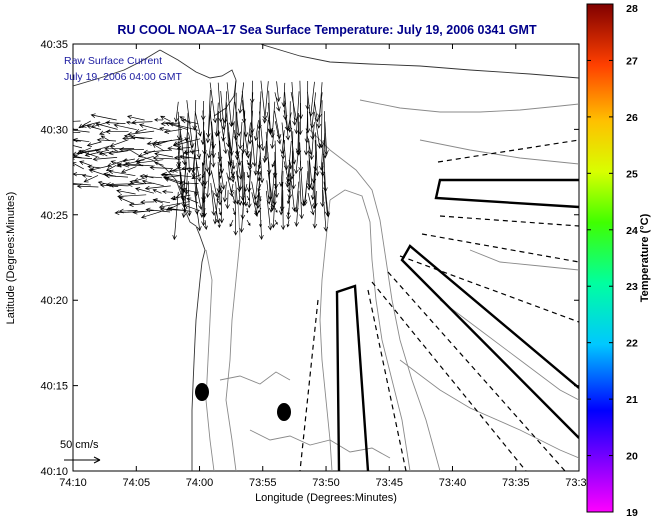 The image size is (651, 518). I want to click on colorbar-ticks: 19 20 21 22 23 24 25 26 27 28, so click(612, 260).